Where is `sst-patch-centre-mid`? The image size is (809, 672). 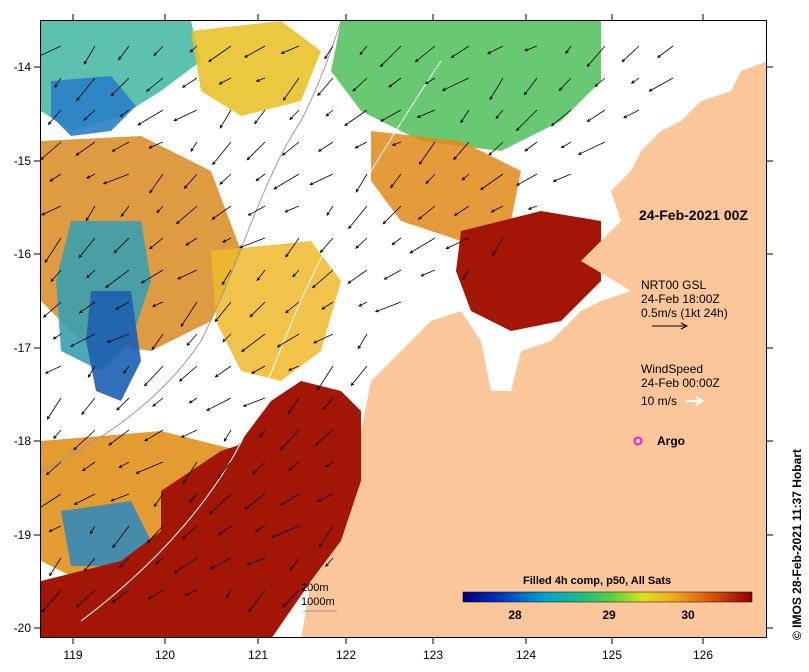
sst-patch-centre-mid is located at coordinates (276, 311).